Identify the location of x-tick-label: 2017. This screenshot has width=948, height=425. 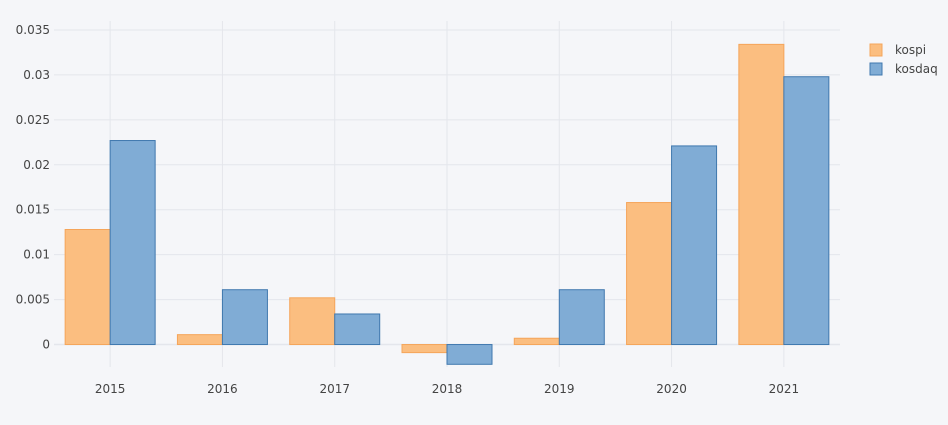
(334, 389).